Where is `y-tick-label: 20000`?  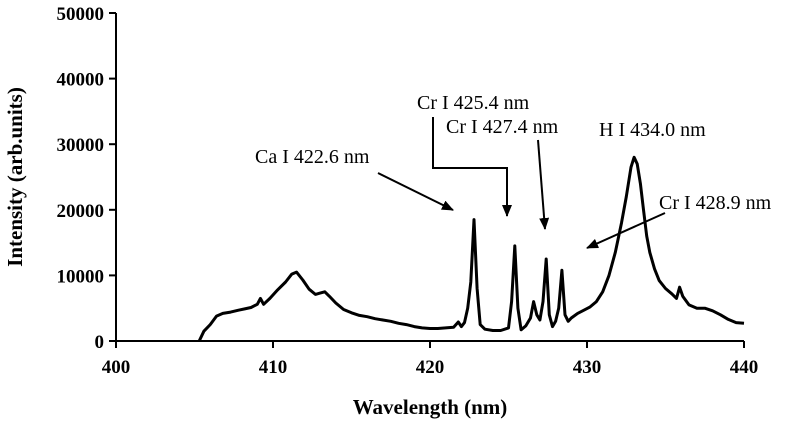
y-tick-label: 20000 is located at coordinates (81, 211).